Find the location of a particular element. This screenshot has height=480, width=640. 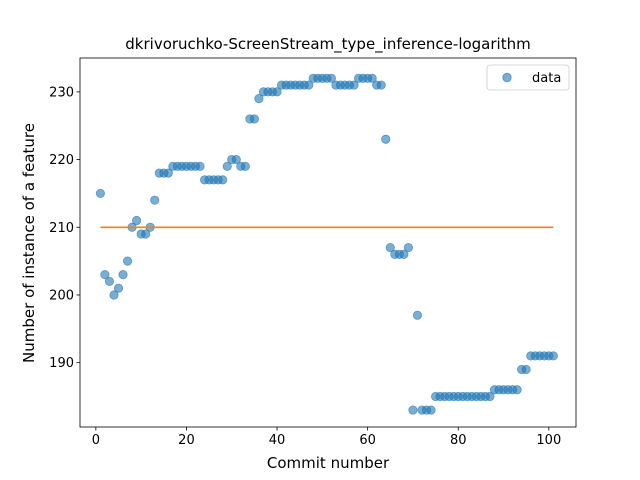

y-tick-label: 230 is located at coordinates (61, 92).